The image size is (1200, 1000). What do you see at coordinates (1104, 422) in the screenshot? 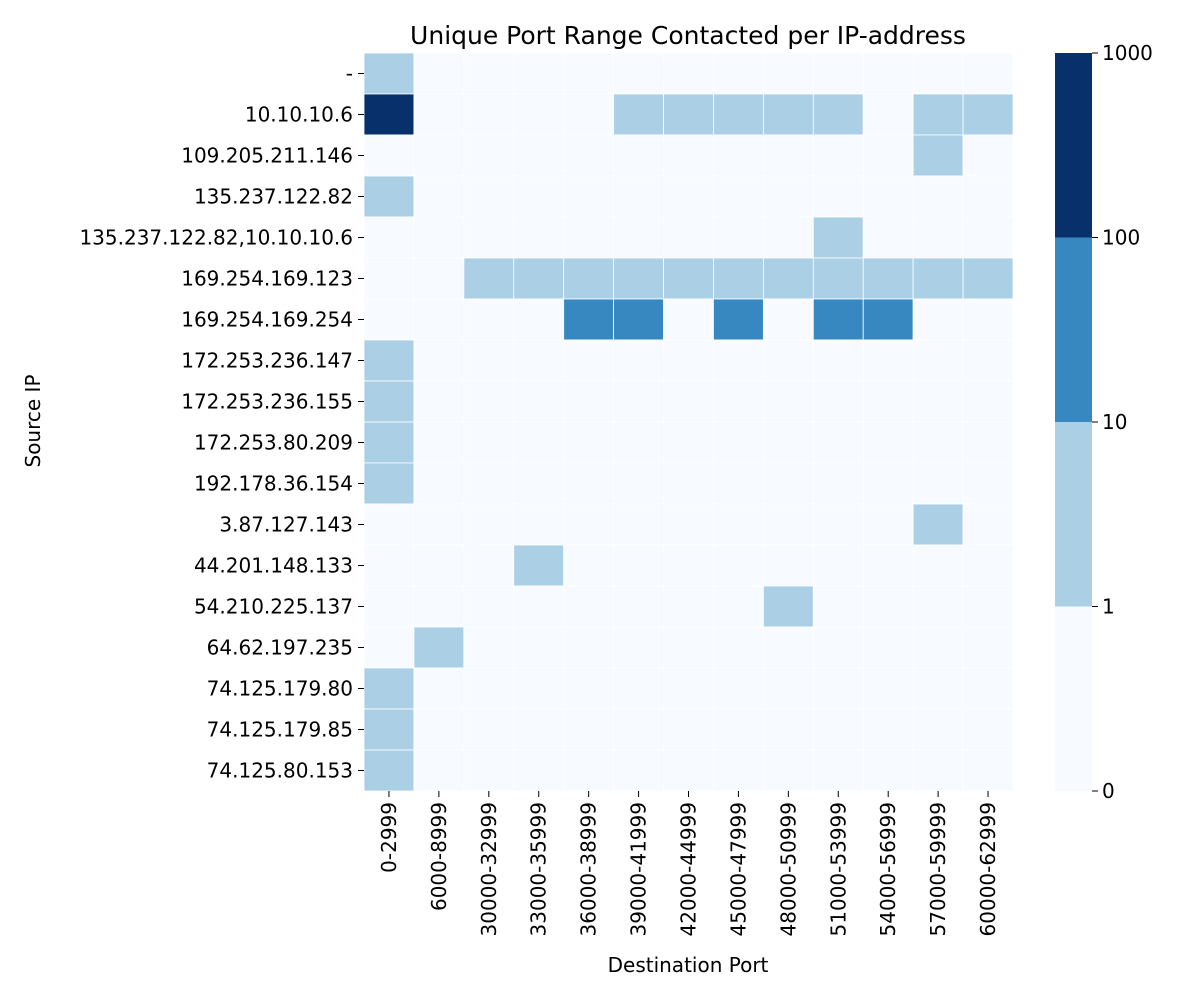
I see `colorbar: 0 1 10 100 1000` at bounding box center [1104, 422].